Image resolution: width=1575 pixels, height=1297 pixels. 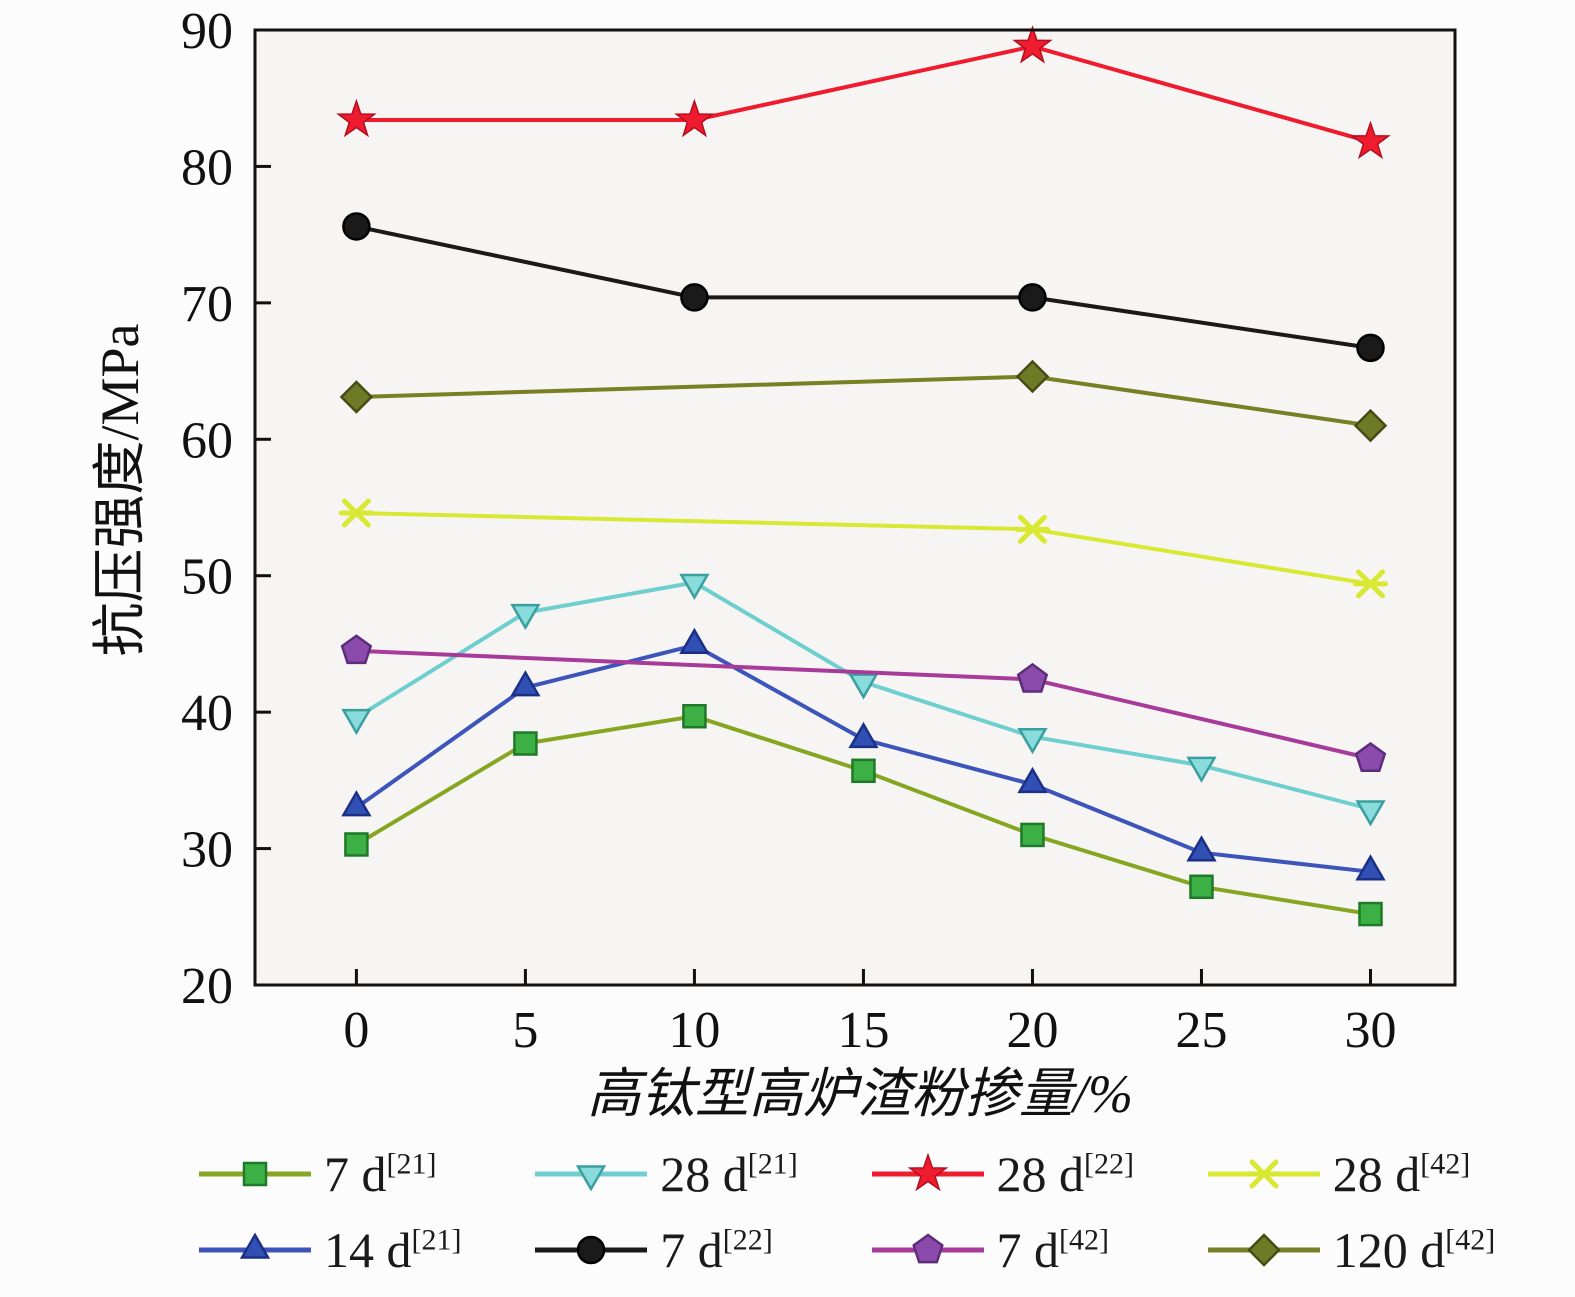 I want to click on legend-item-28d-22: 28 d[22], so click(x=1037, y=1174).